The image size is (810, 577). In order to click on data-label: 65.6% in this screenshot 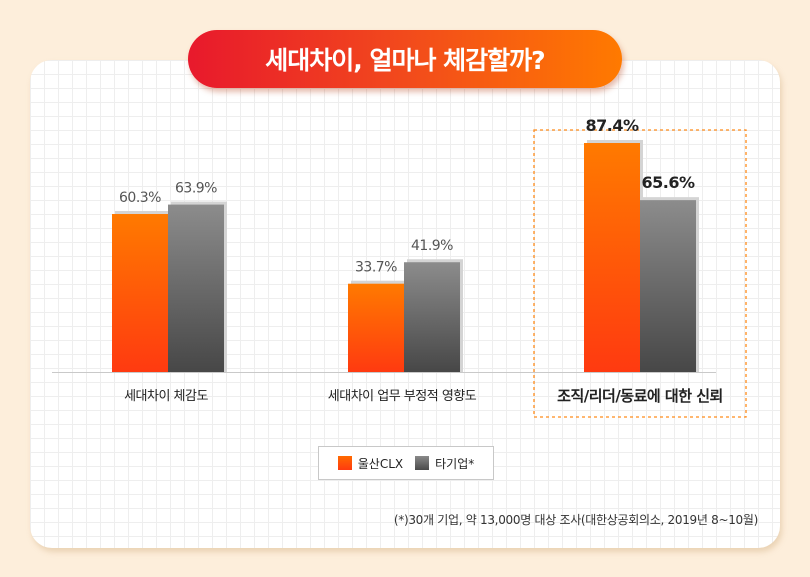, I will do `click(667, 182)`.